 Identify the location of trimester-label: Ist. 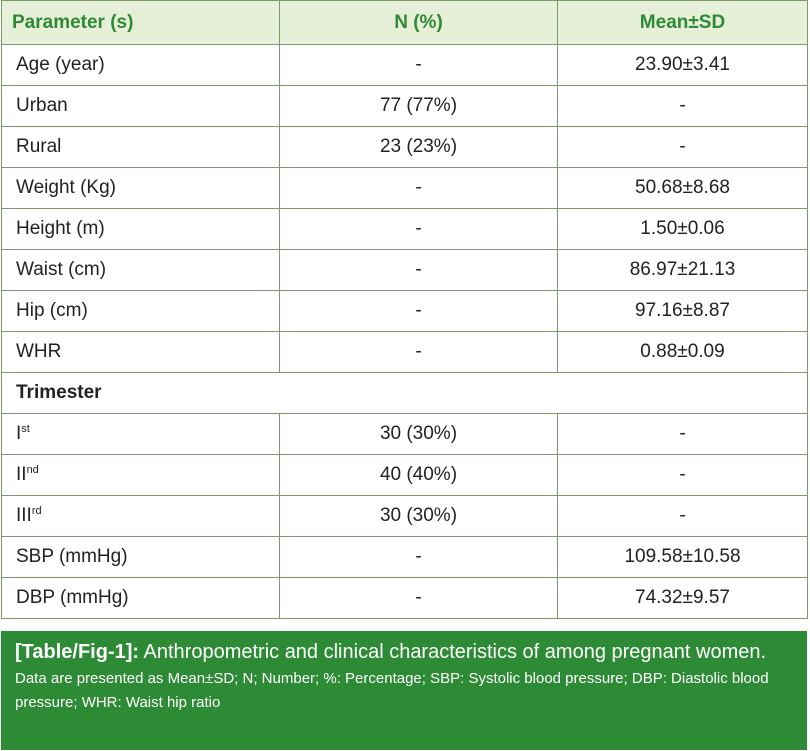
(140, 434).